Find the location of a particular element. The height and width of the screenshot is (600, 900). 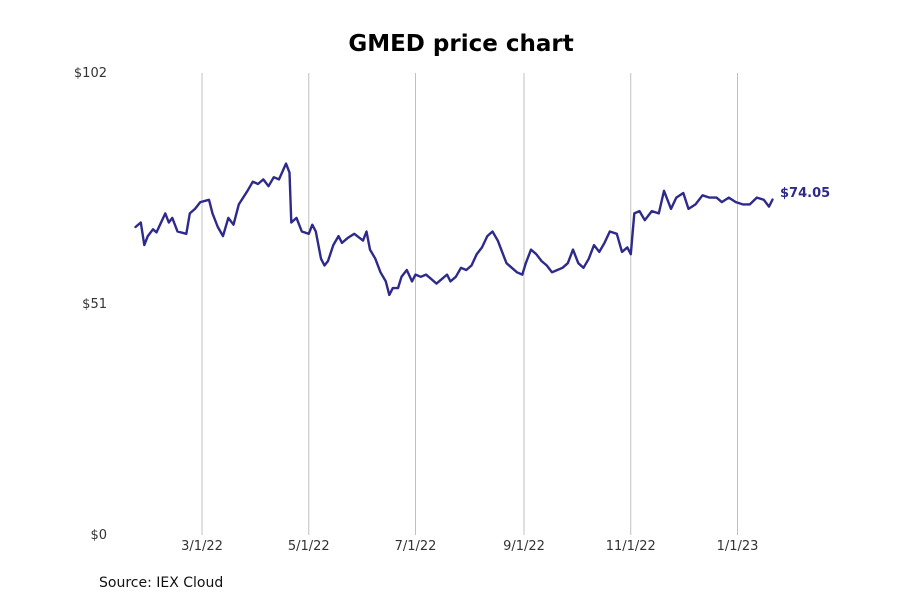

y-tick-label: $51 is located at coordinates (94, 304).